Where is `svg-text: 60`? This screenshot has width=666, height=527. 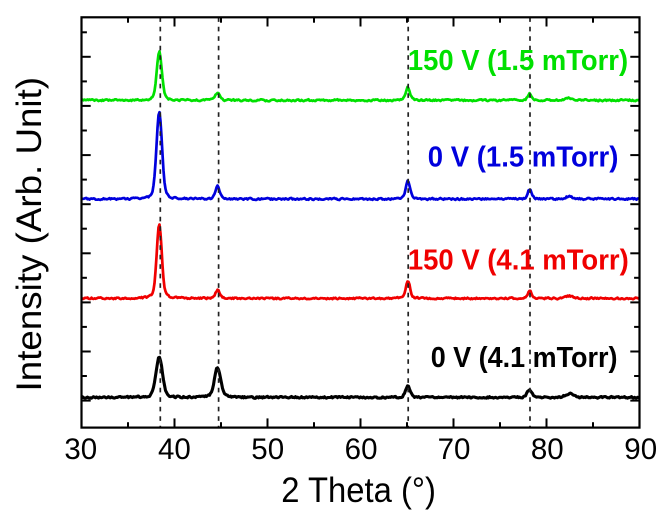 svg-text: 60 is located at coordinates (361, 449).